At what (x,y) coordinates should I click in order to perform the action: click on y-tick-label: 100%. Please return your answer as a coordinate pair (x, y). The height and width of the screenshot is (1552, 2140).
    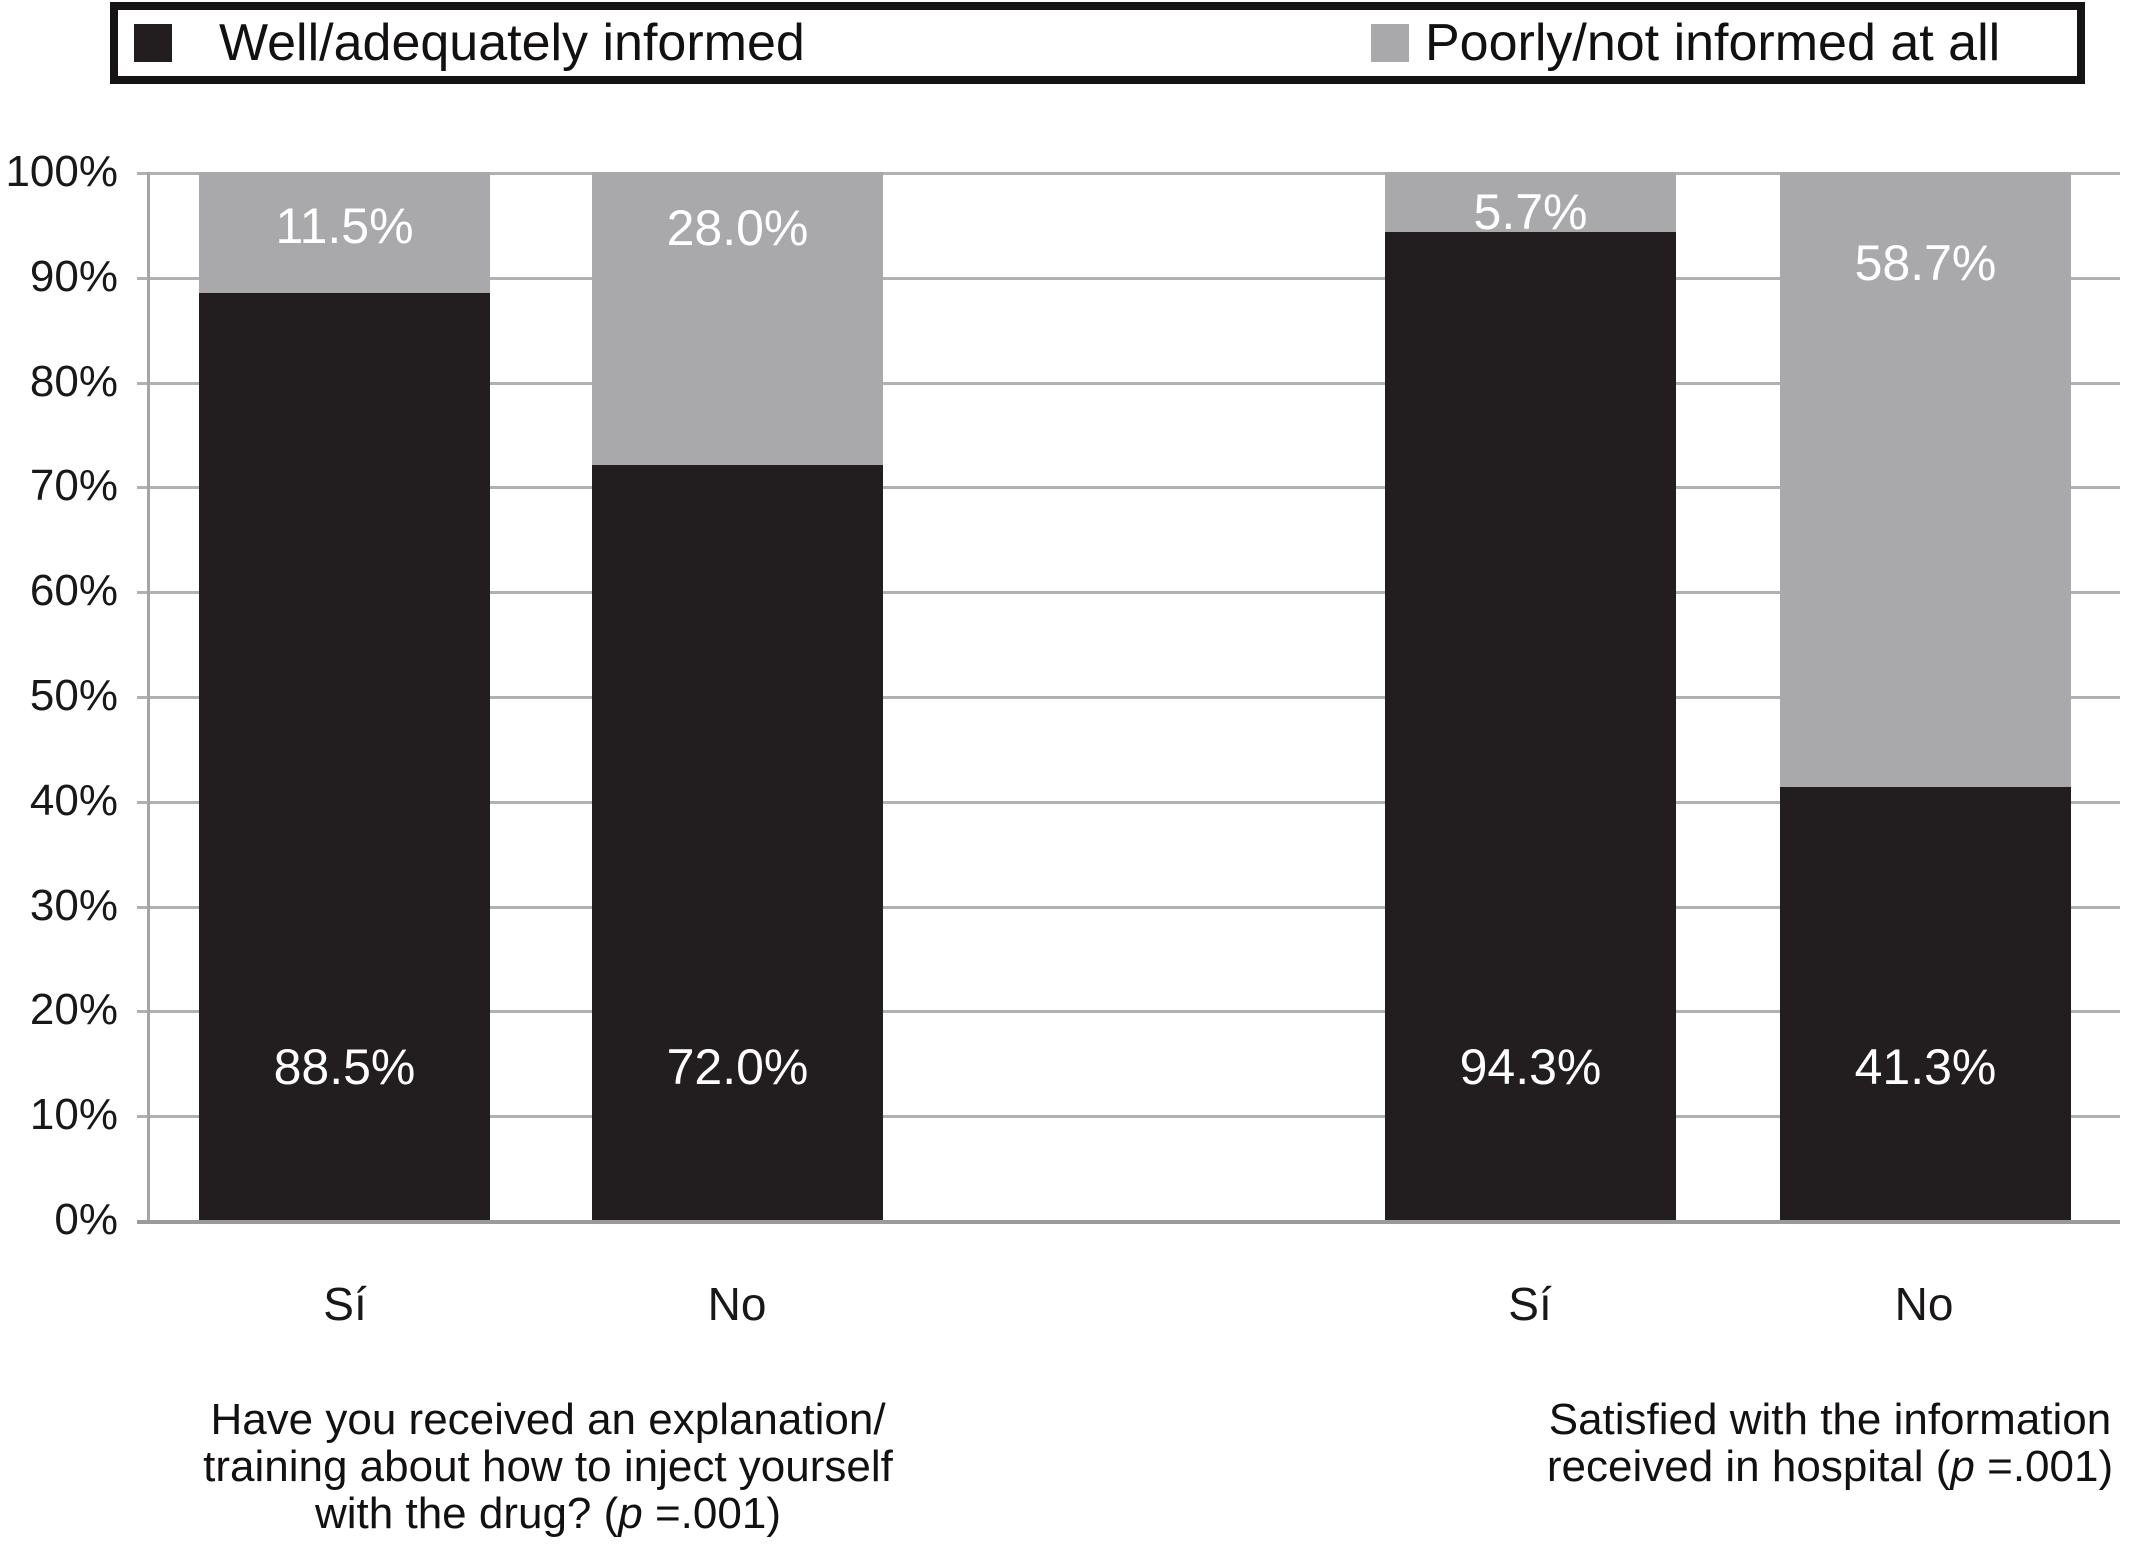
    Looking at the image, I should click on (61, 171).